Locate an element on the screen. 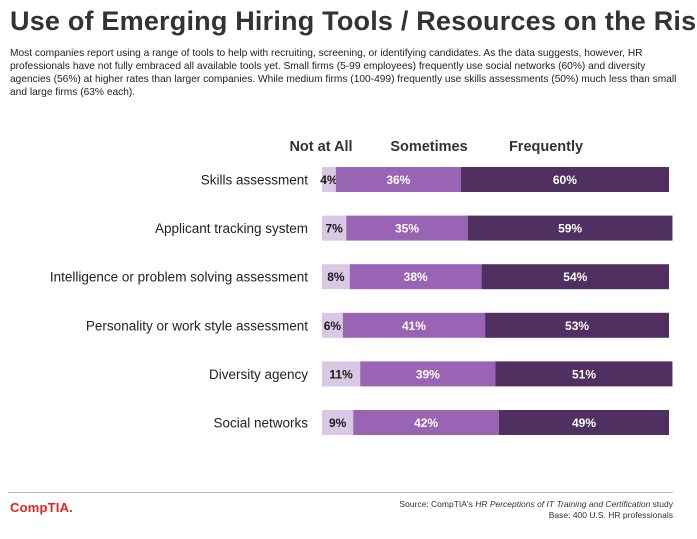 The width and height of the screenshot is (697, 539). data-label: 36% is located at coordinates (398, 180).